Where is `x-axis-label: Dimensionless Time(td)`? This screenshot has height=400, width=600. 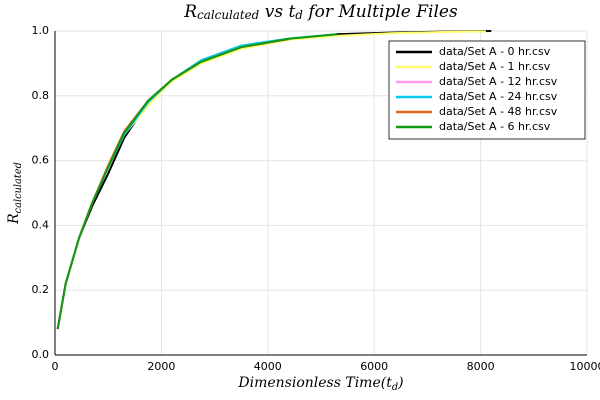
x-axis-label: Dimensionless Time(td) is located at coordinates (320, 384).